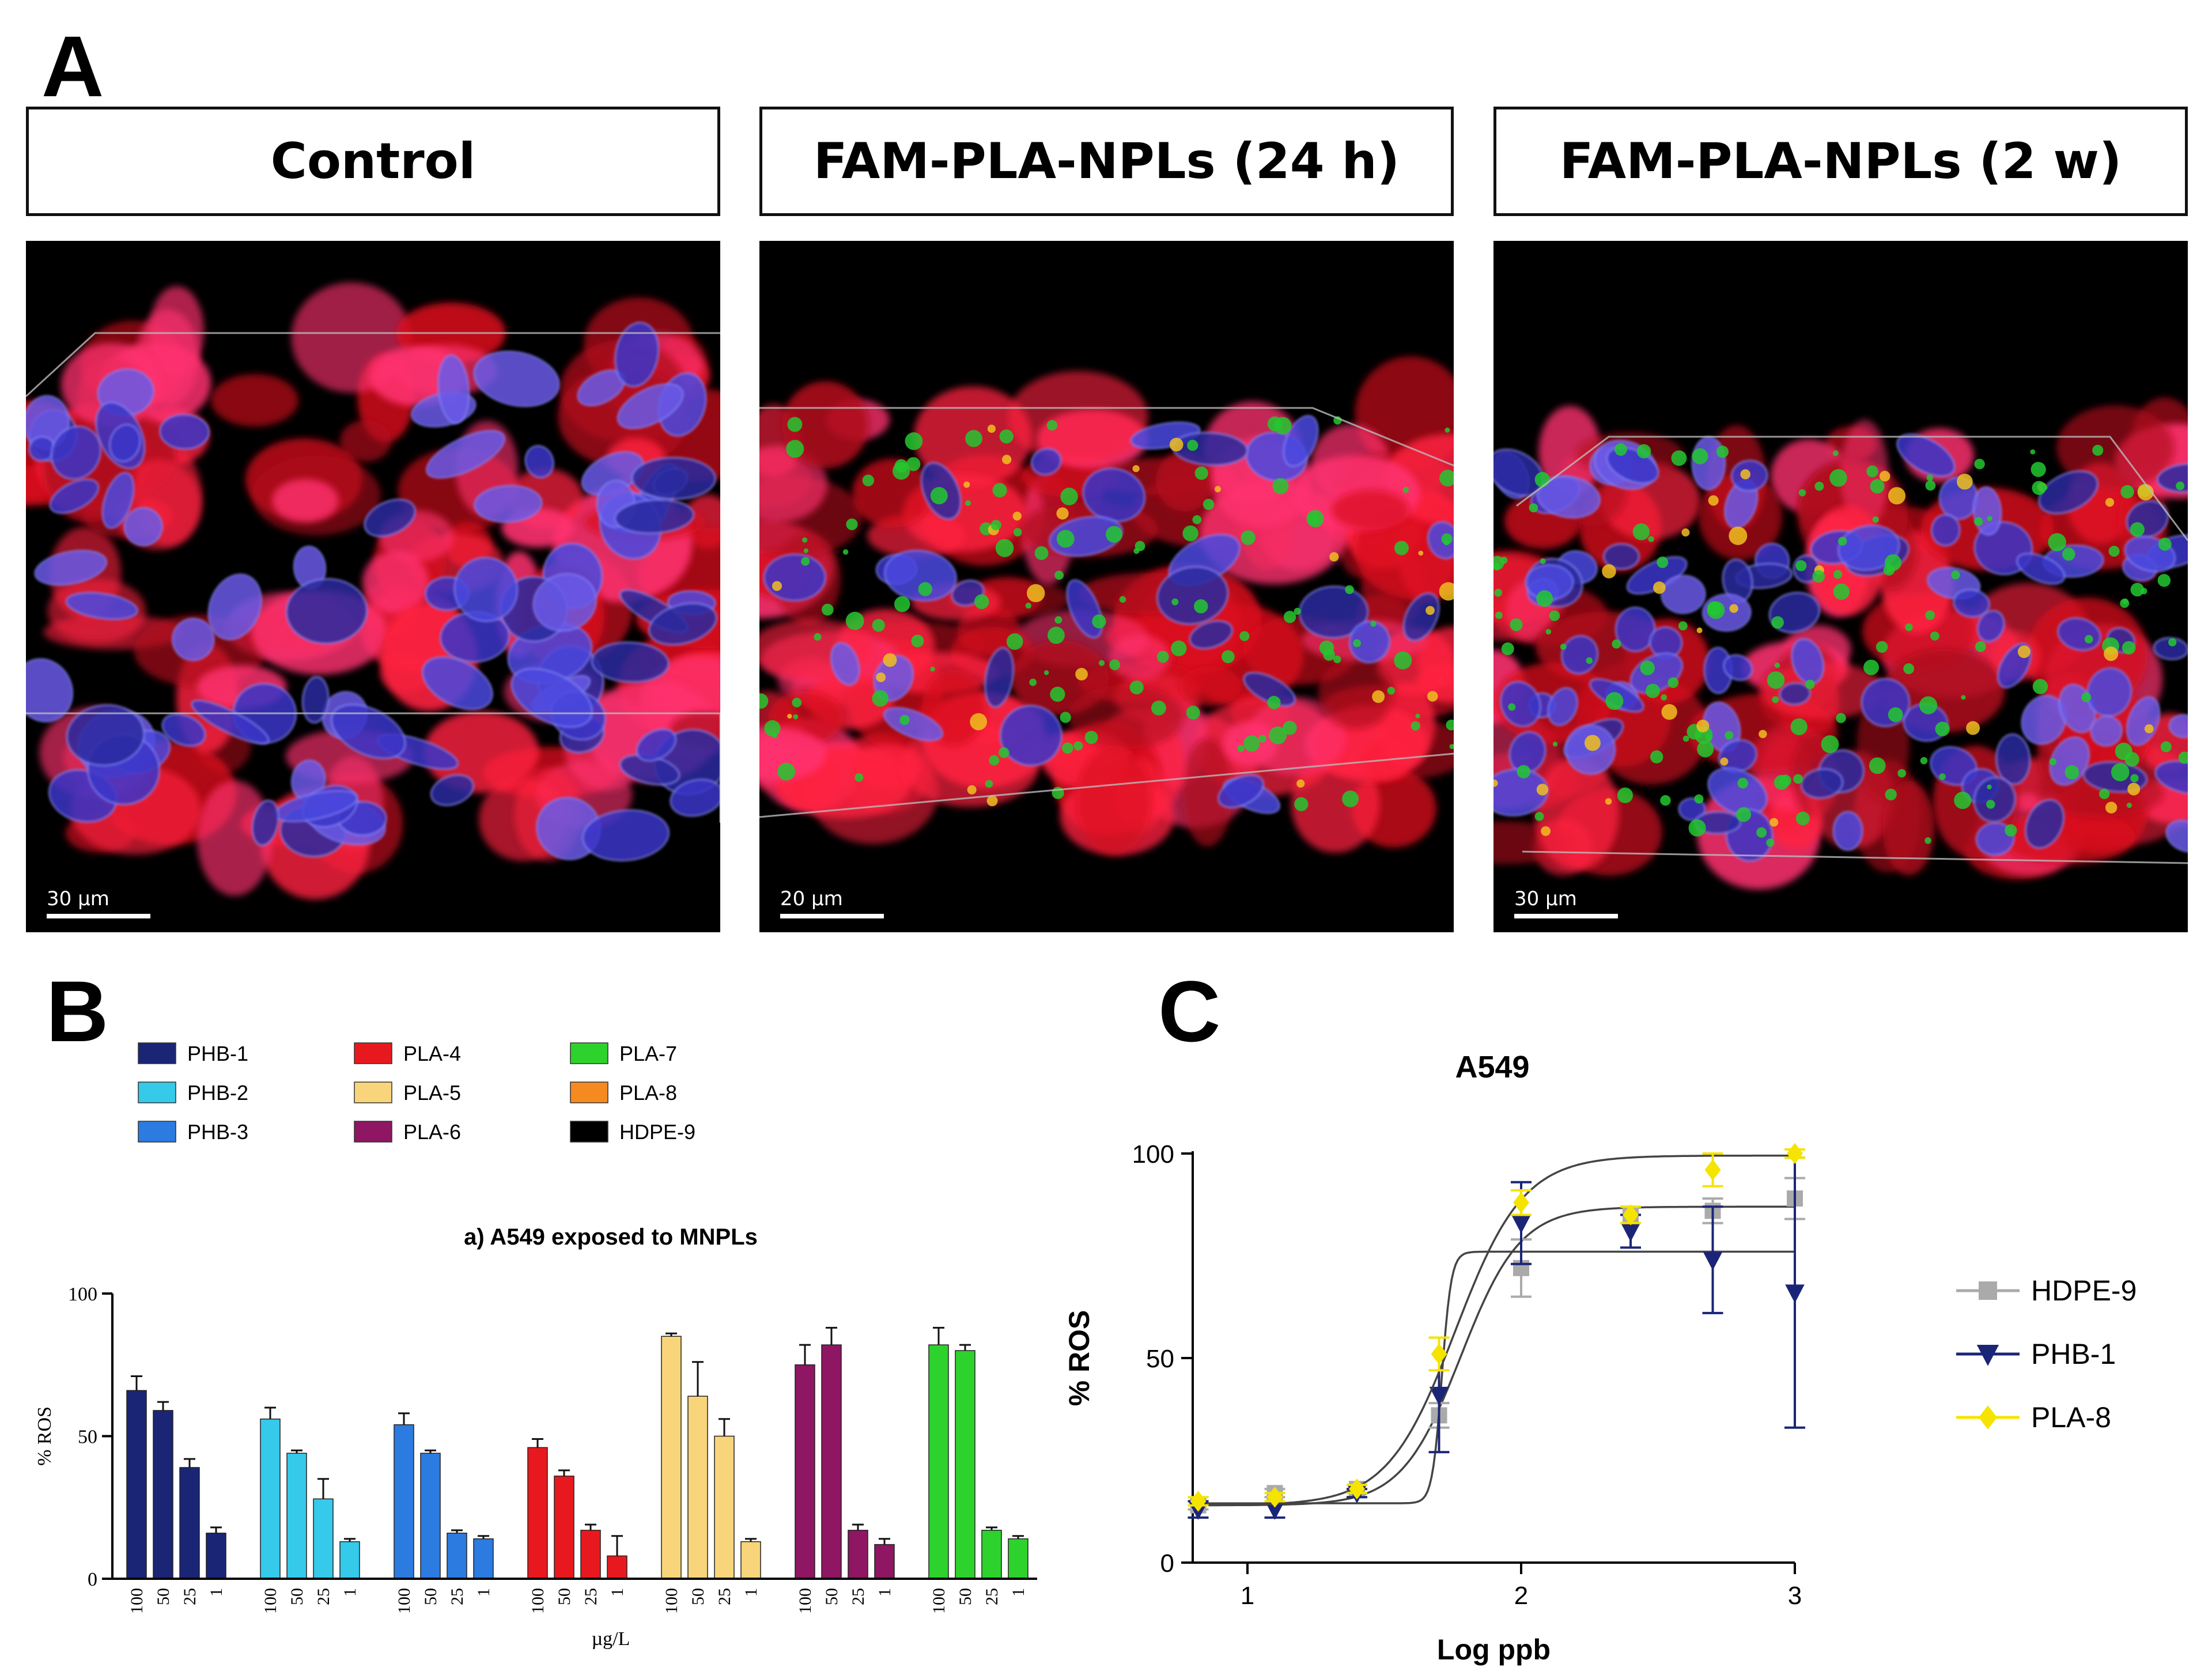 Image resolution: width=2212 pixels, height=1679 pixels. I want to click on fit-curve, so click(1494, 1330).